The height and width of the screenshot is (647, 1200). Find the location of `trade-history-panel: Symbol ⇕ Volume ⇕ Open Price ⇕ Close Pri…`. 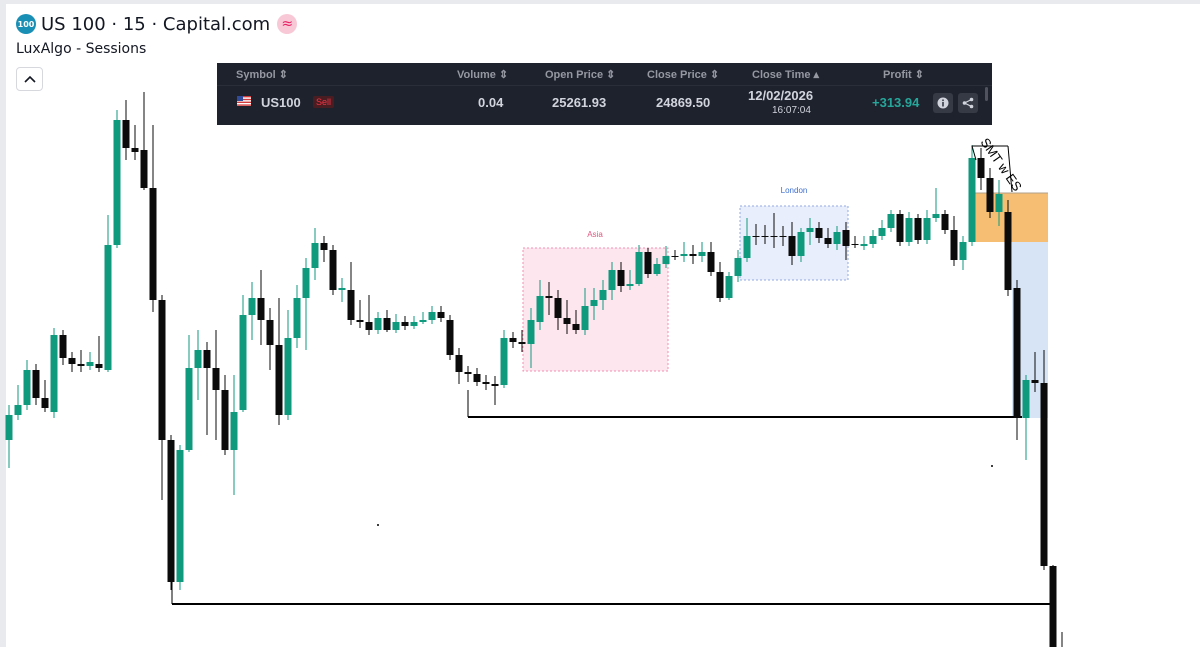

trade-history-panel: Symbol ⇕ Volume ⇕ Open Price ⇕ Close Pri… is located at coordinates (604, 94).